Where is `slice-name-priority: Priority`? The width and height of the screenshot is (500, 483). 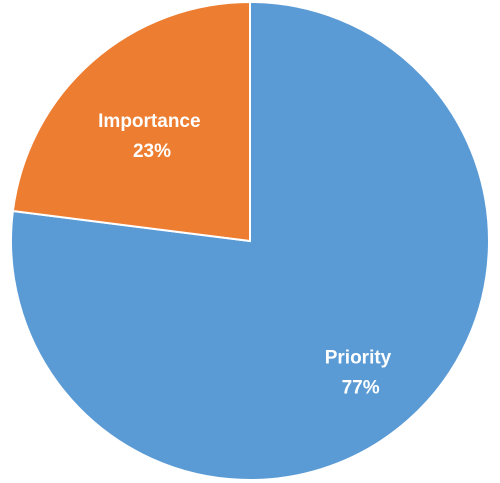
slice-name-priority: Priority is located at coordinates (358, 357).